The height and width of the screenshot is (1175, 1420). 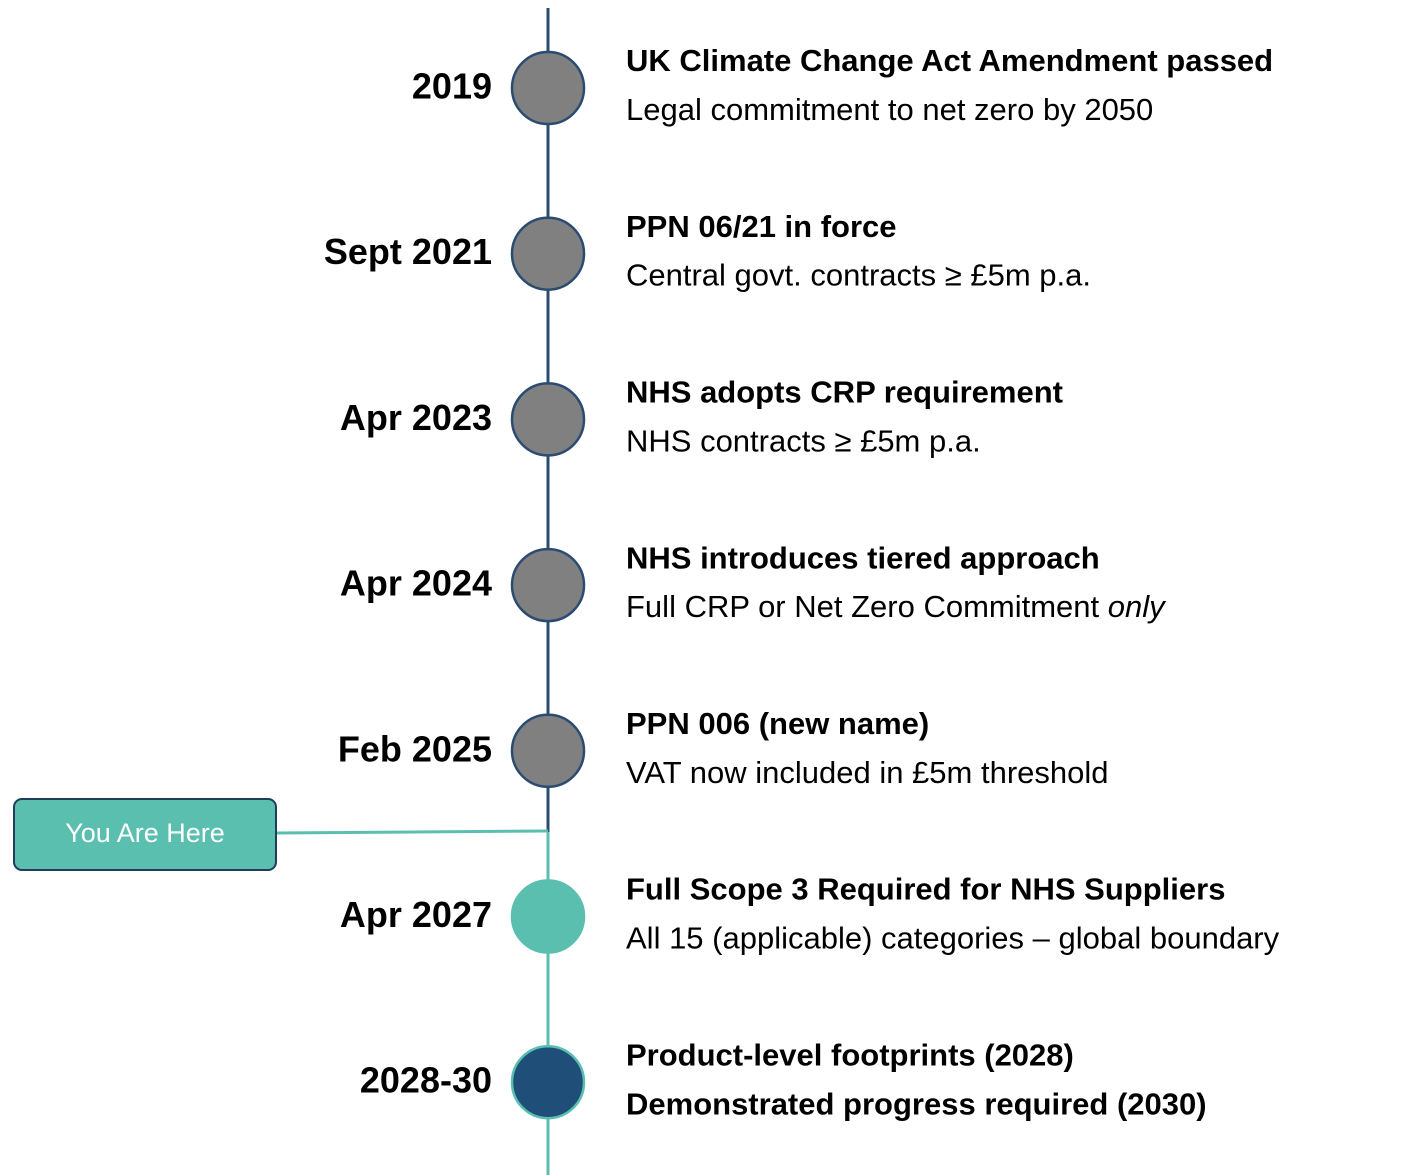 What do you see at coordinates (416, 914) in the screenshot?
I see `event-date: Apr 2027` at bounding box center [416, 914].